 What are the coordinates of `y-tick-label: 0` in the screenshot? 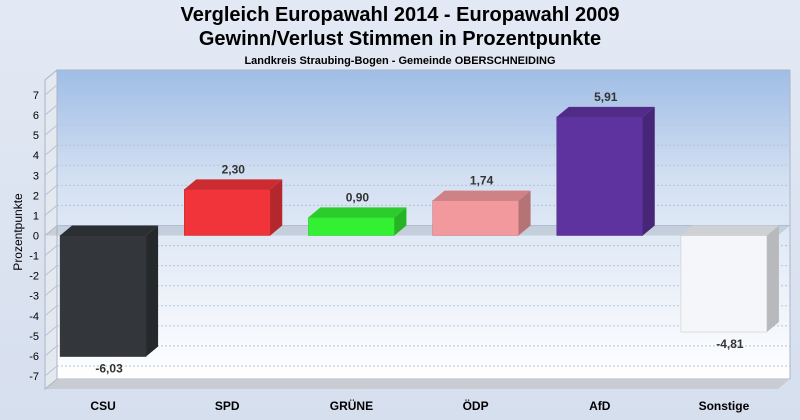 It's located at (36, 237).